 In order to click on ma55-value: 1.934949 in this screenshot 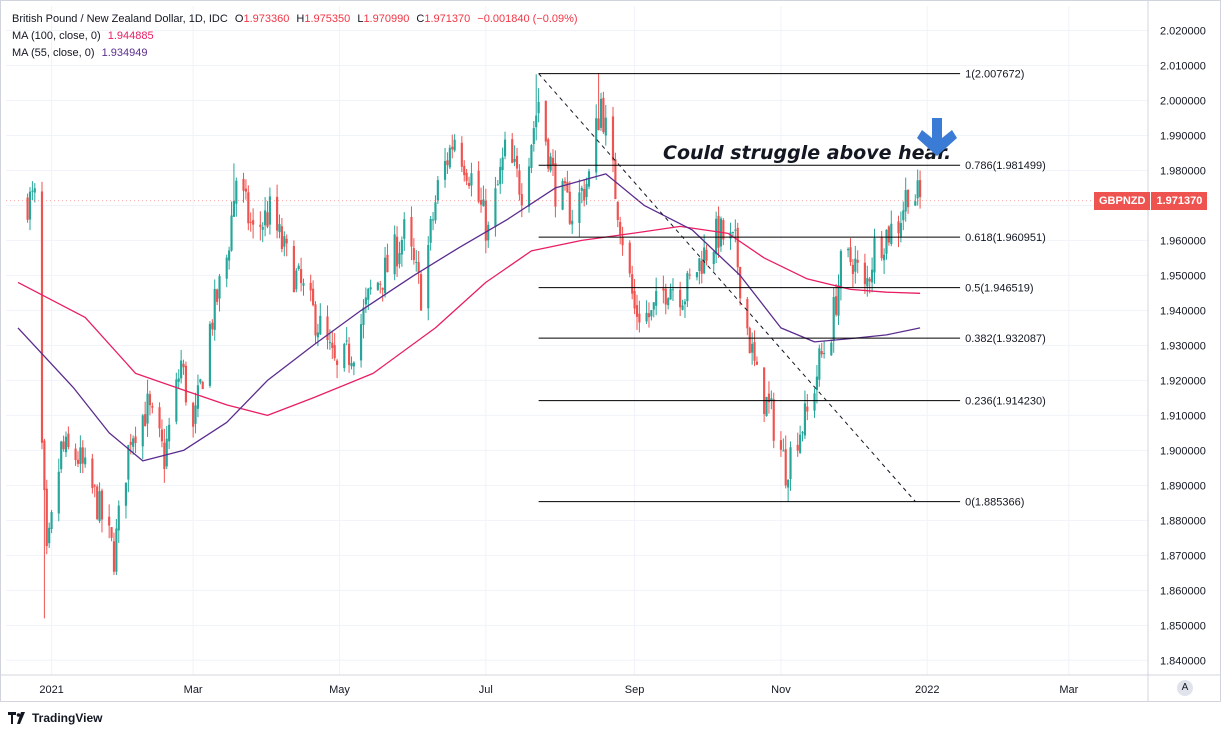, I will do `click(124, 53)`.